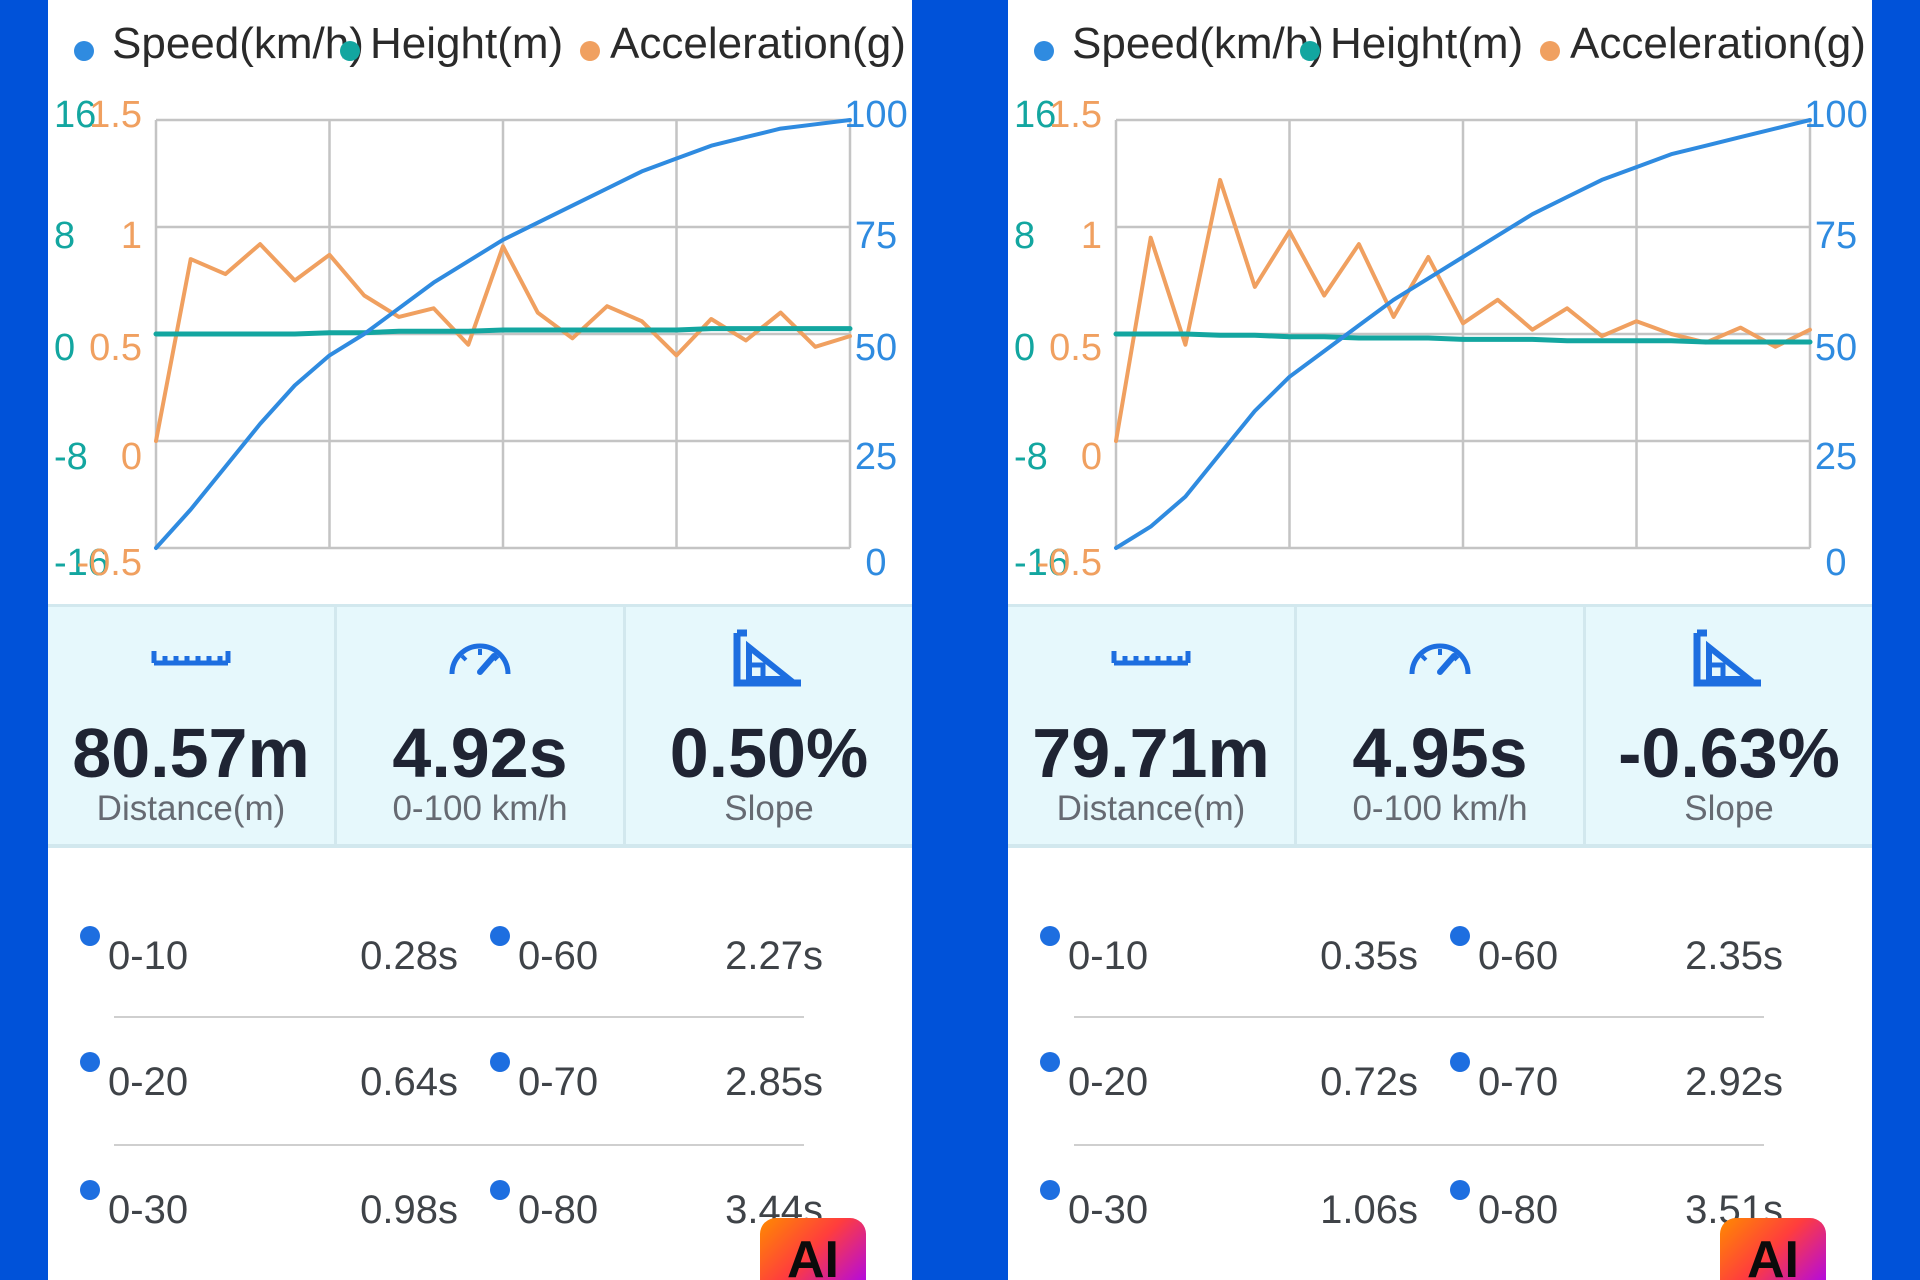  What do you see at coordinates (1734, 1082) in the screenshot?
I see `split-time: 2.92s` at bounding box center [1734, 1082].